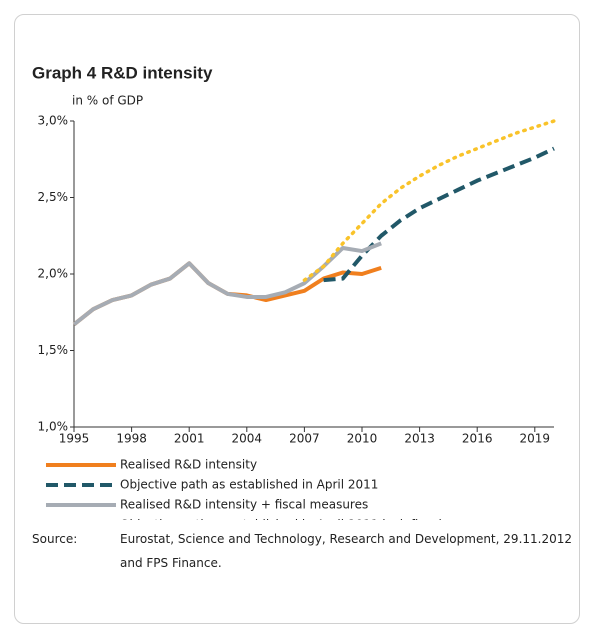 The height and width of the screenshot is (638, 596). Describe the element at coordinates (362, 439) in the screenshot. I see `x-tick-label: 2010` at that location.